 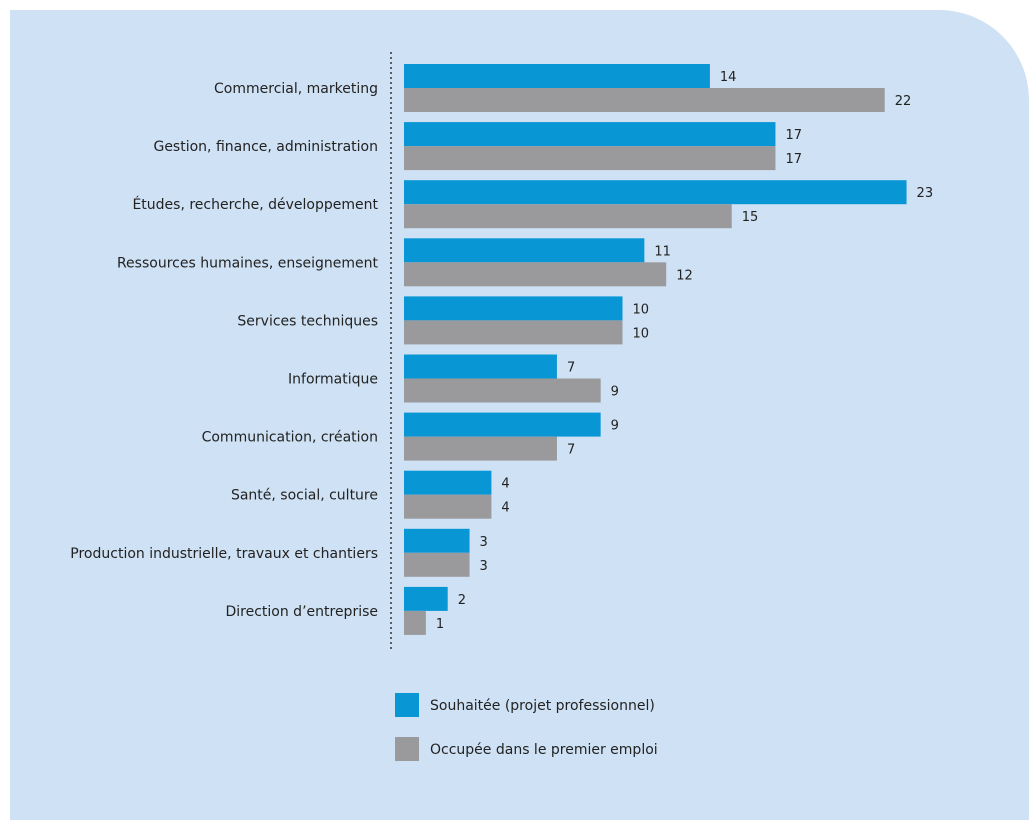 What do you see at coordinates (484, 566) in the screenshot?
I see `data-label-occupied: 3` at bounding box center [484, 566].